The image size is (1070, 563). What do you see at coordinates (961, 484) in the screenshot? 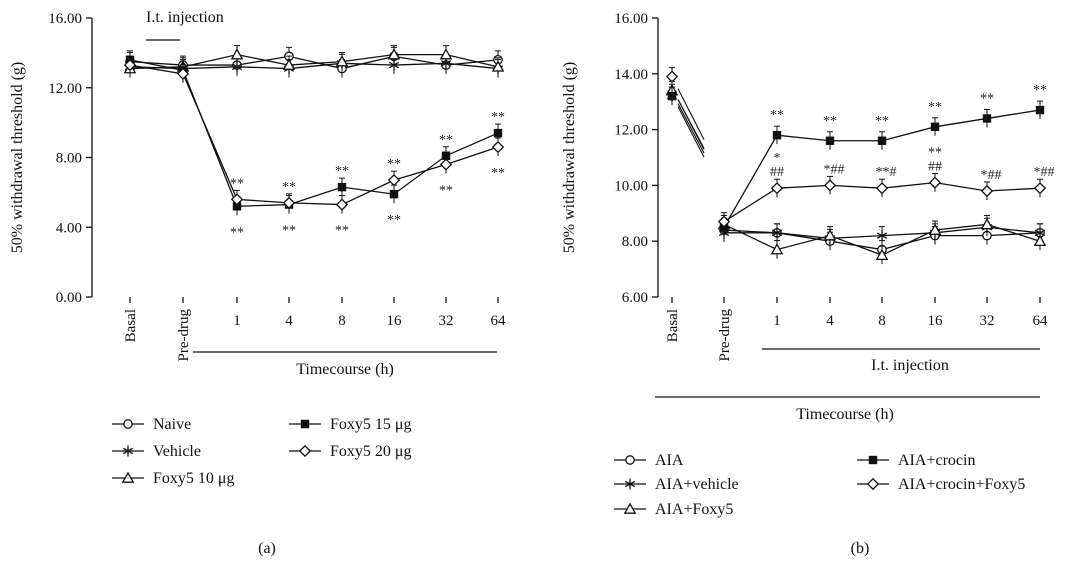
I see `legend-label: AIA+crocin+Foxy5` at bounding box center [961, 484].